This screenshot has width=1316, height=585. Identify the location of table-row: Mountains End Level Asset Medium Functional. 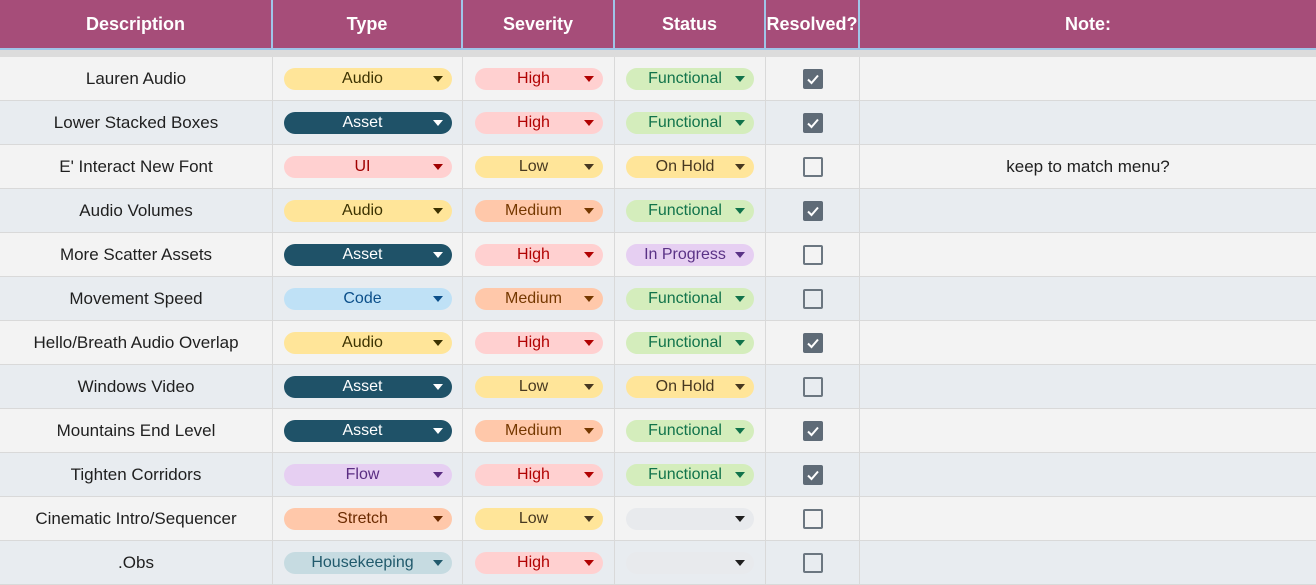
(658, 431).